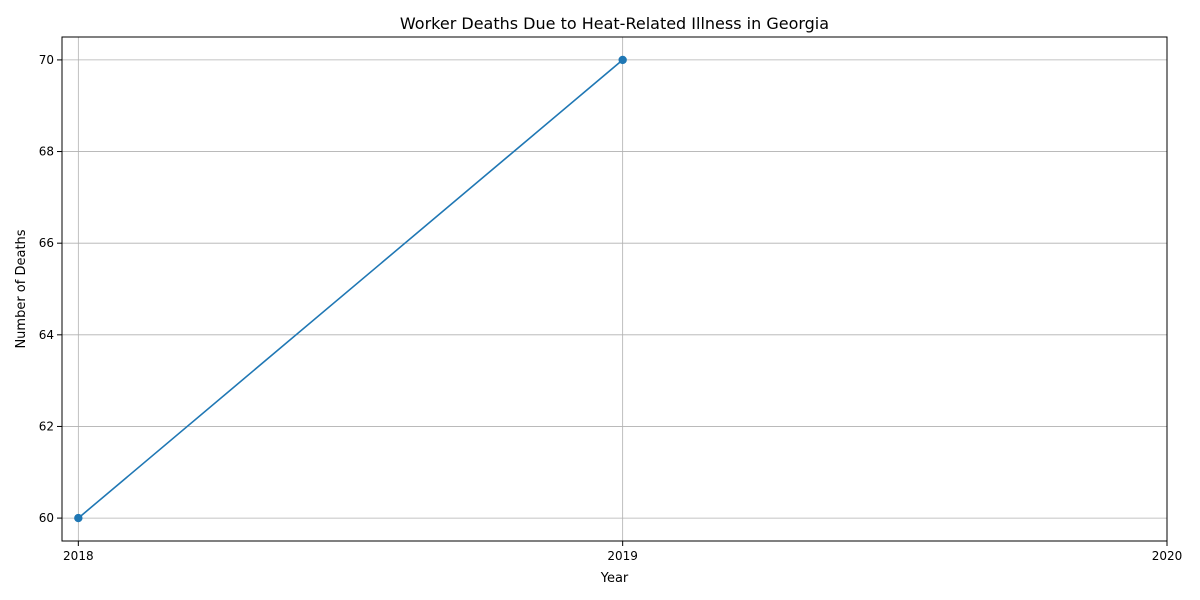 Image resolution: width=1200 pixels, height=600 pixels. I want to click on x-tick-label: 2020, so click(1167, 556).